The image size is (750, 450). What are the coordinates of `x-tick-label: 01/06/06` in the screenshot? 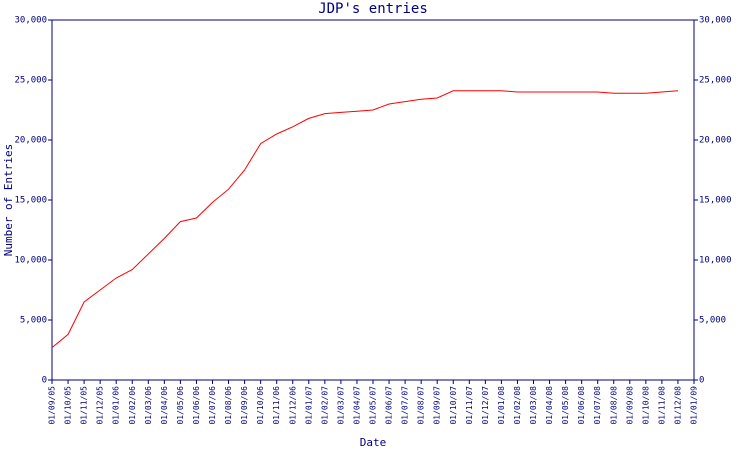 It's located at (196, 405).